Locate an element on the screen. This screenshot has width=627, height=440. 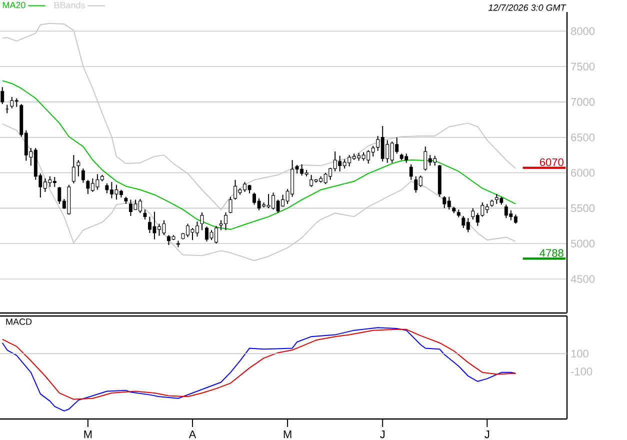
text: 12/7/2026 3:0 GMT is located at coordinates (527, 7).